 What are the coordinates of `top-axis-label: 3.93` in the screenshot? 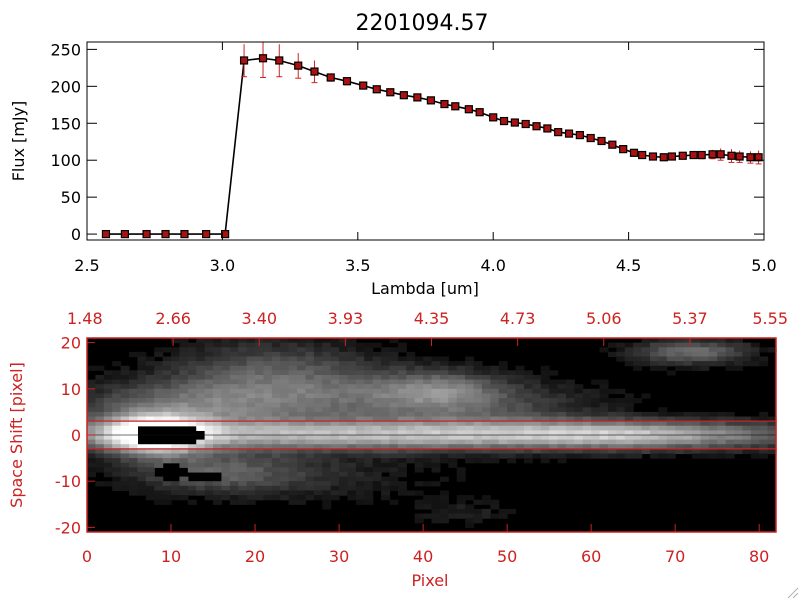 It's located at (346, 318).